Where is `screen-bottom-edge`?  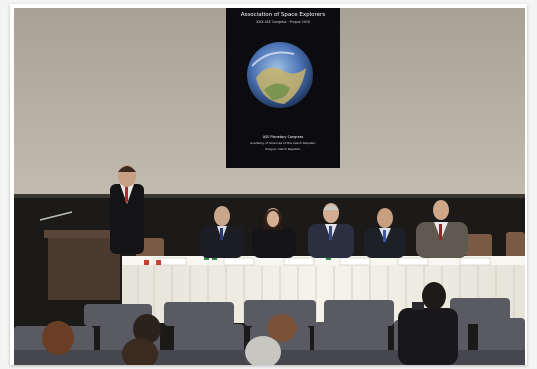 screen-bottom-edge is located at coordinates (269, 196).